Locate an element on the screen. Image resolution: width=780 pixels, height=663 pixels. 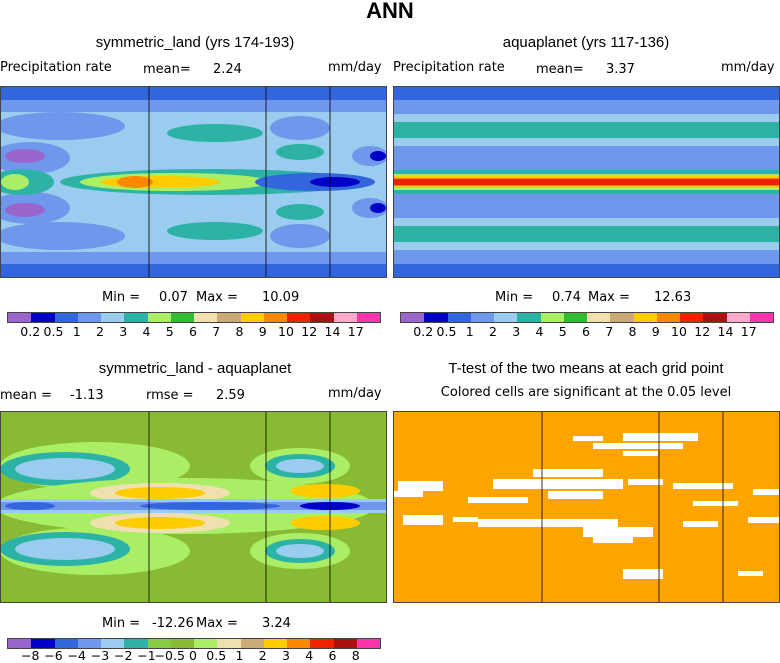
panel3-rmse-label: rmse = is located at coordinates (170, 395).